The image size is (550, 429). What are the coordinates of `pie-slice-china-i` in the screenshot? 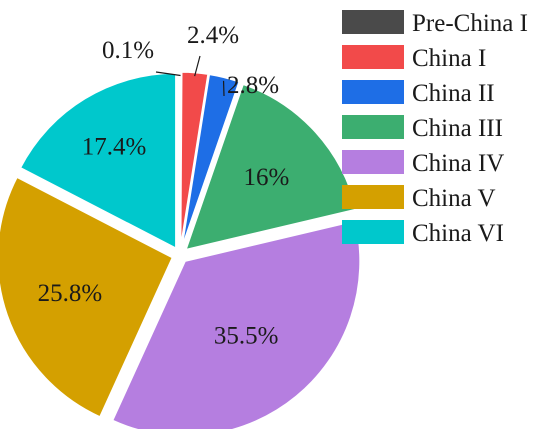 It's located at (194, 159).